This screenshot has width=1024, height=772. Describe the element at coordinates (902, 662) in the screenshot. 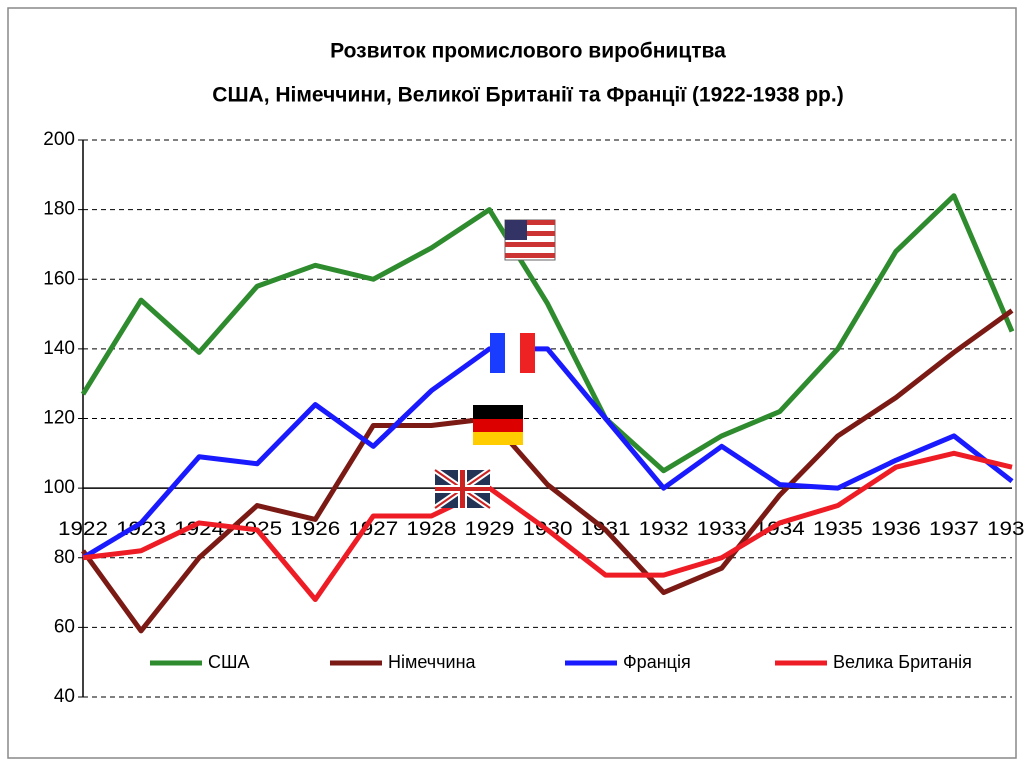

I see `legend-label: Велика Британія` at that location.